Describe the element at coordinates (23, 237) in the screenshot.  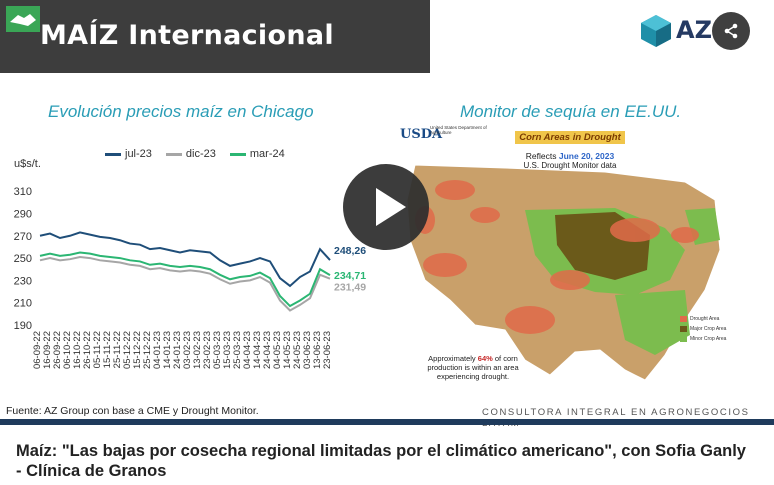
I see `y-tick-label: 270` at that location.